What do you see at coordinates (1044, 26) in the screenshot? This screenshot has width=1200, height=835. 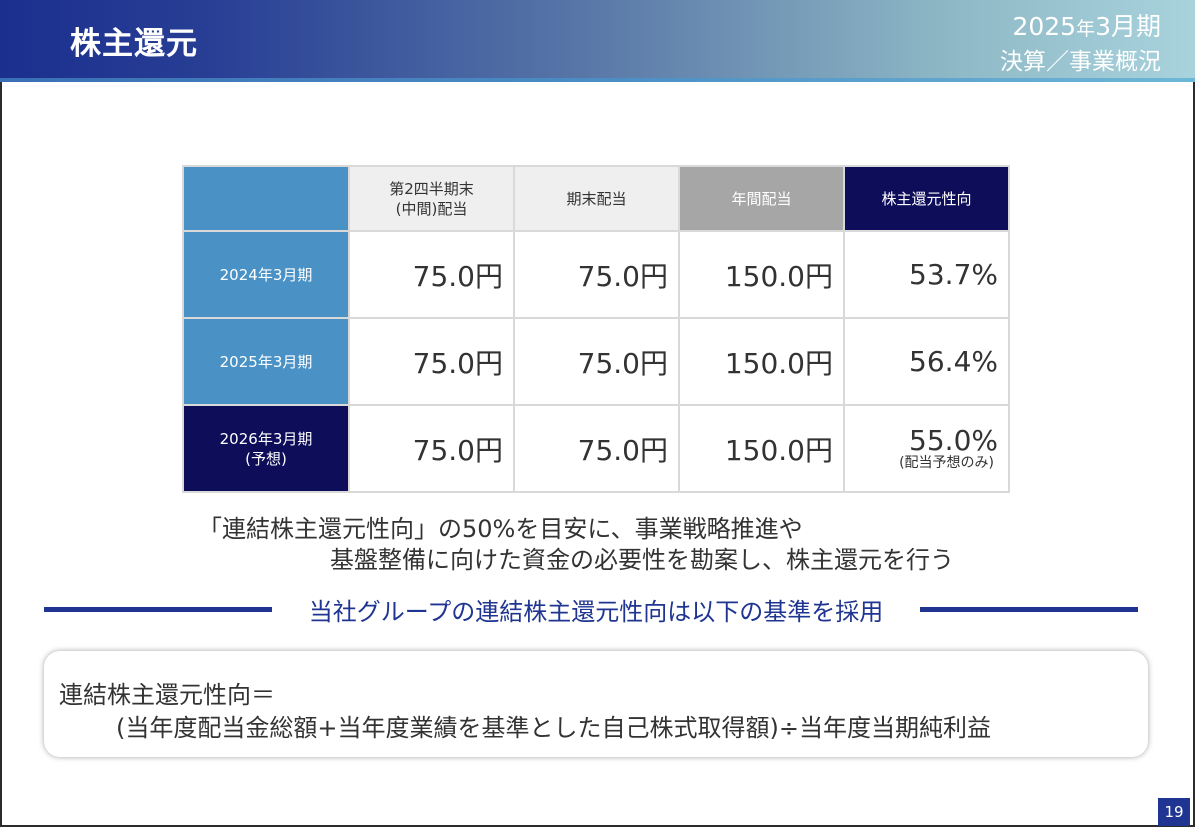 I see `period-year: 2025` at bounding box center [1044, 26].